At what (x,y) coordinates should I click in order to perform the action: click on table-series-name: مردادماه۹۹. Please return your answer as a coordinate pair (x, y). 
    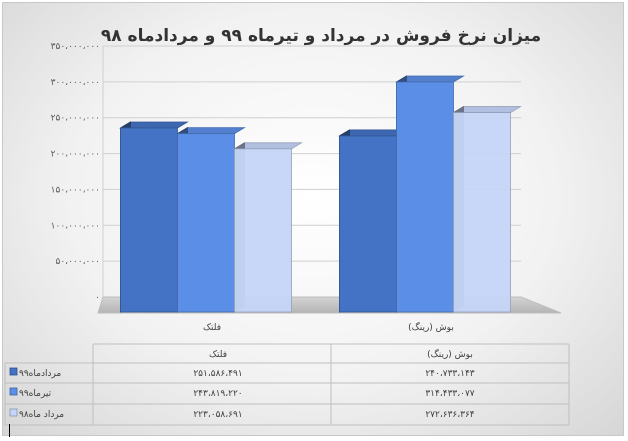
    Looking at the image, I should click on (40, 374).